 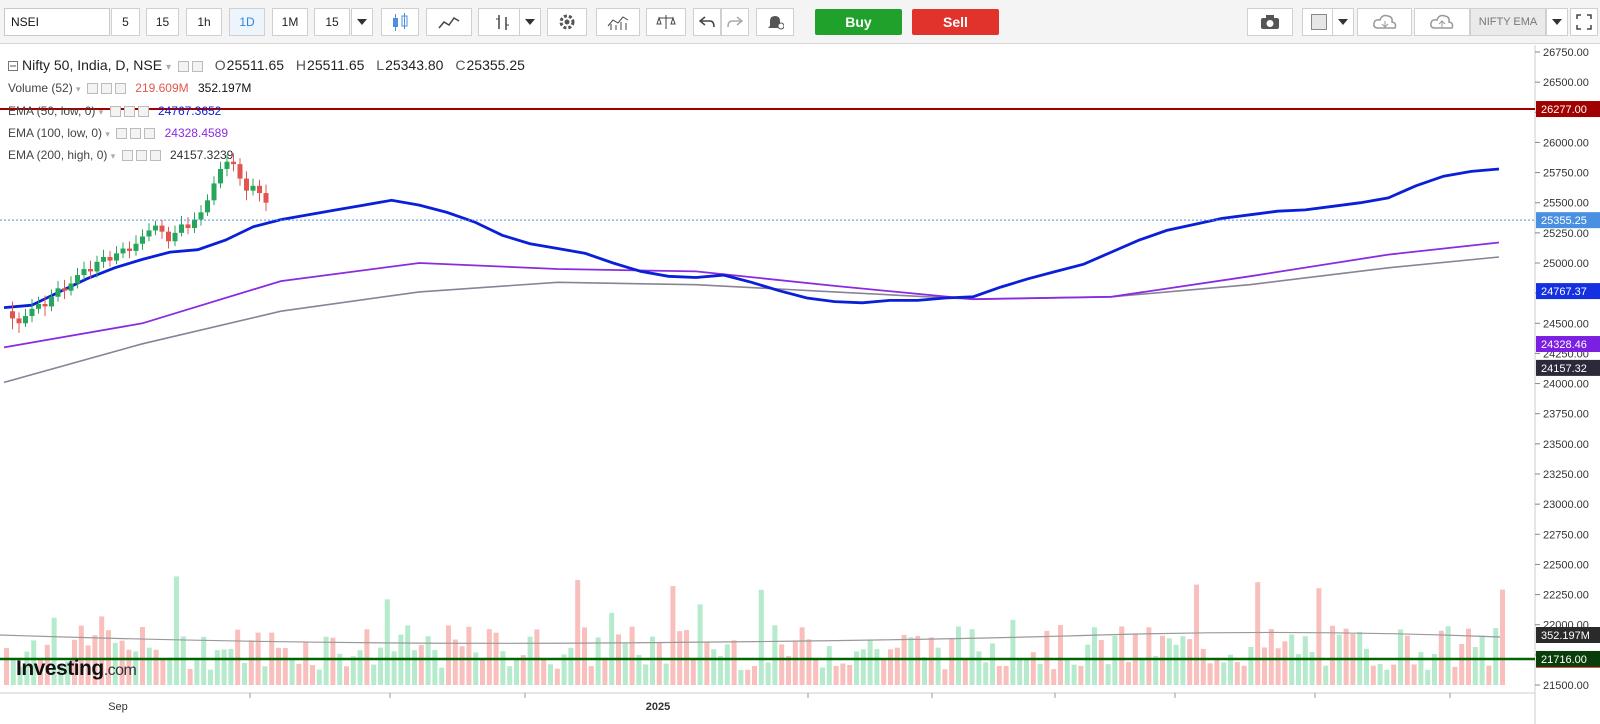 I want to click on price-tick-label: 23000.00, so click(x=1566, y=505).